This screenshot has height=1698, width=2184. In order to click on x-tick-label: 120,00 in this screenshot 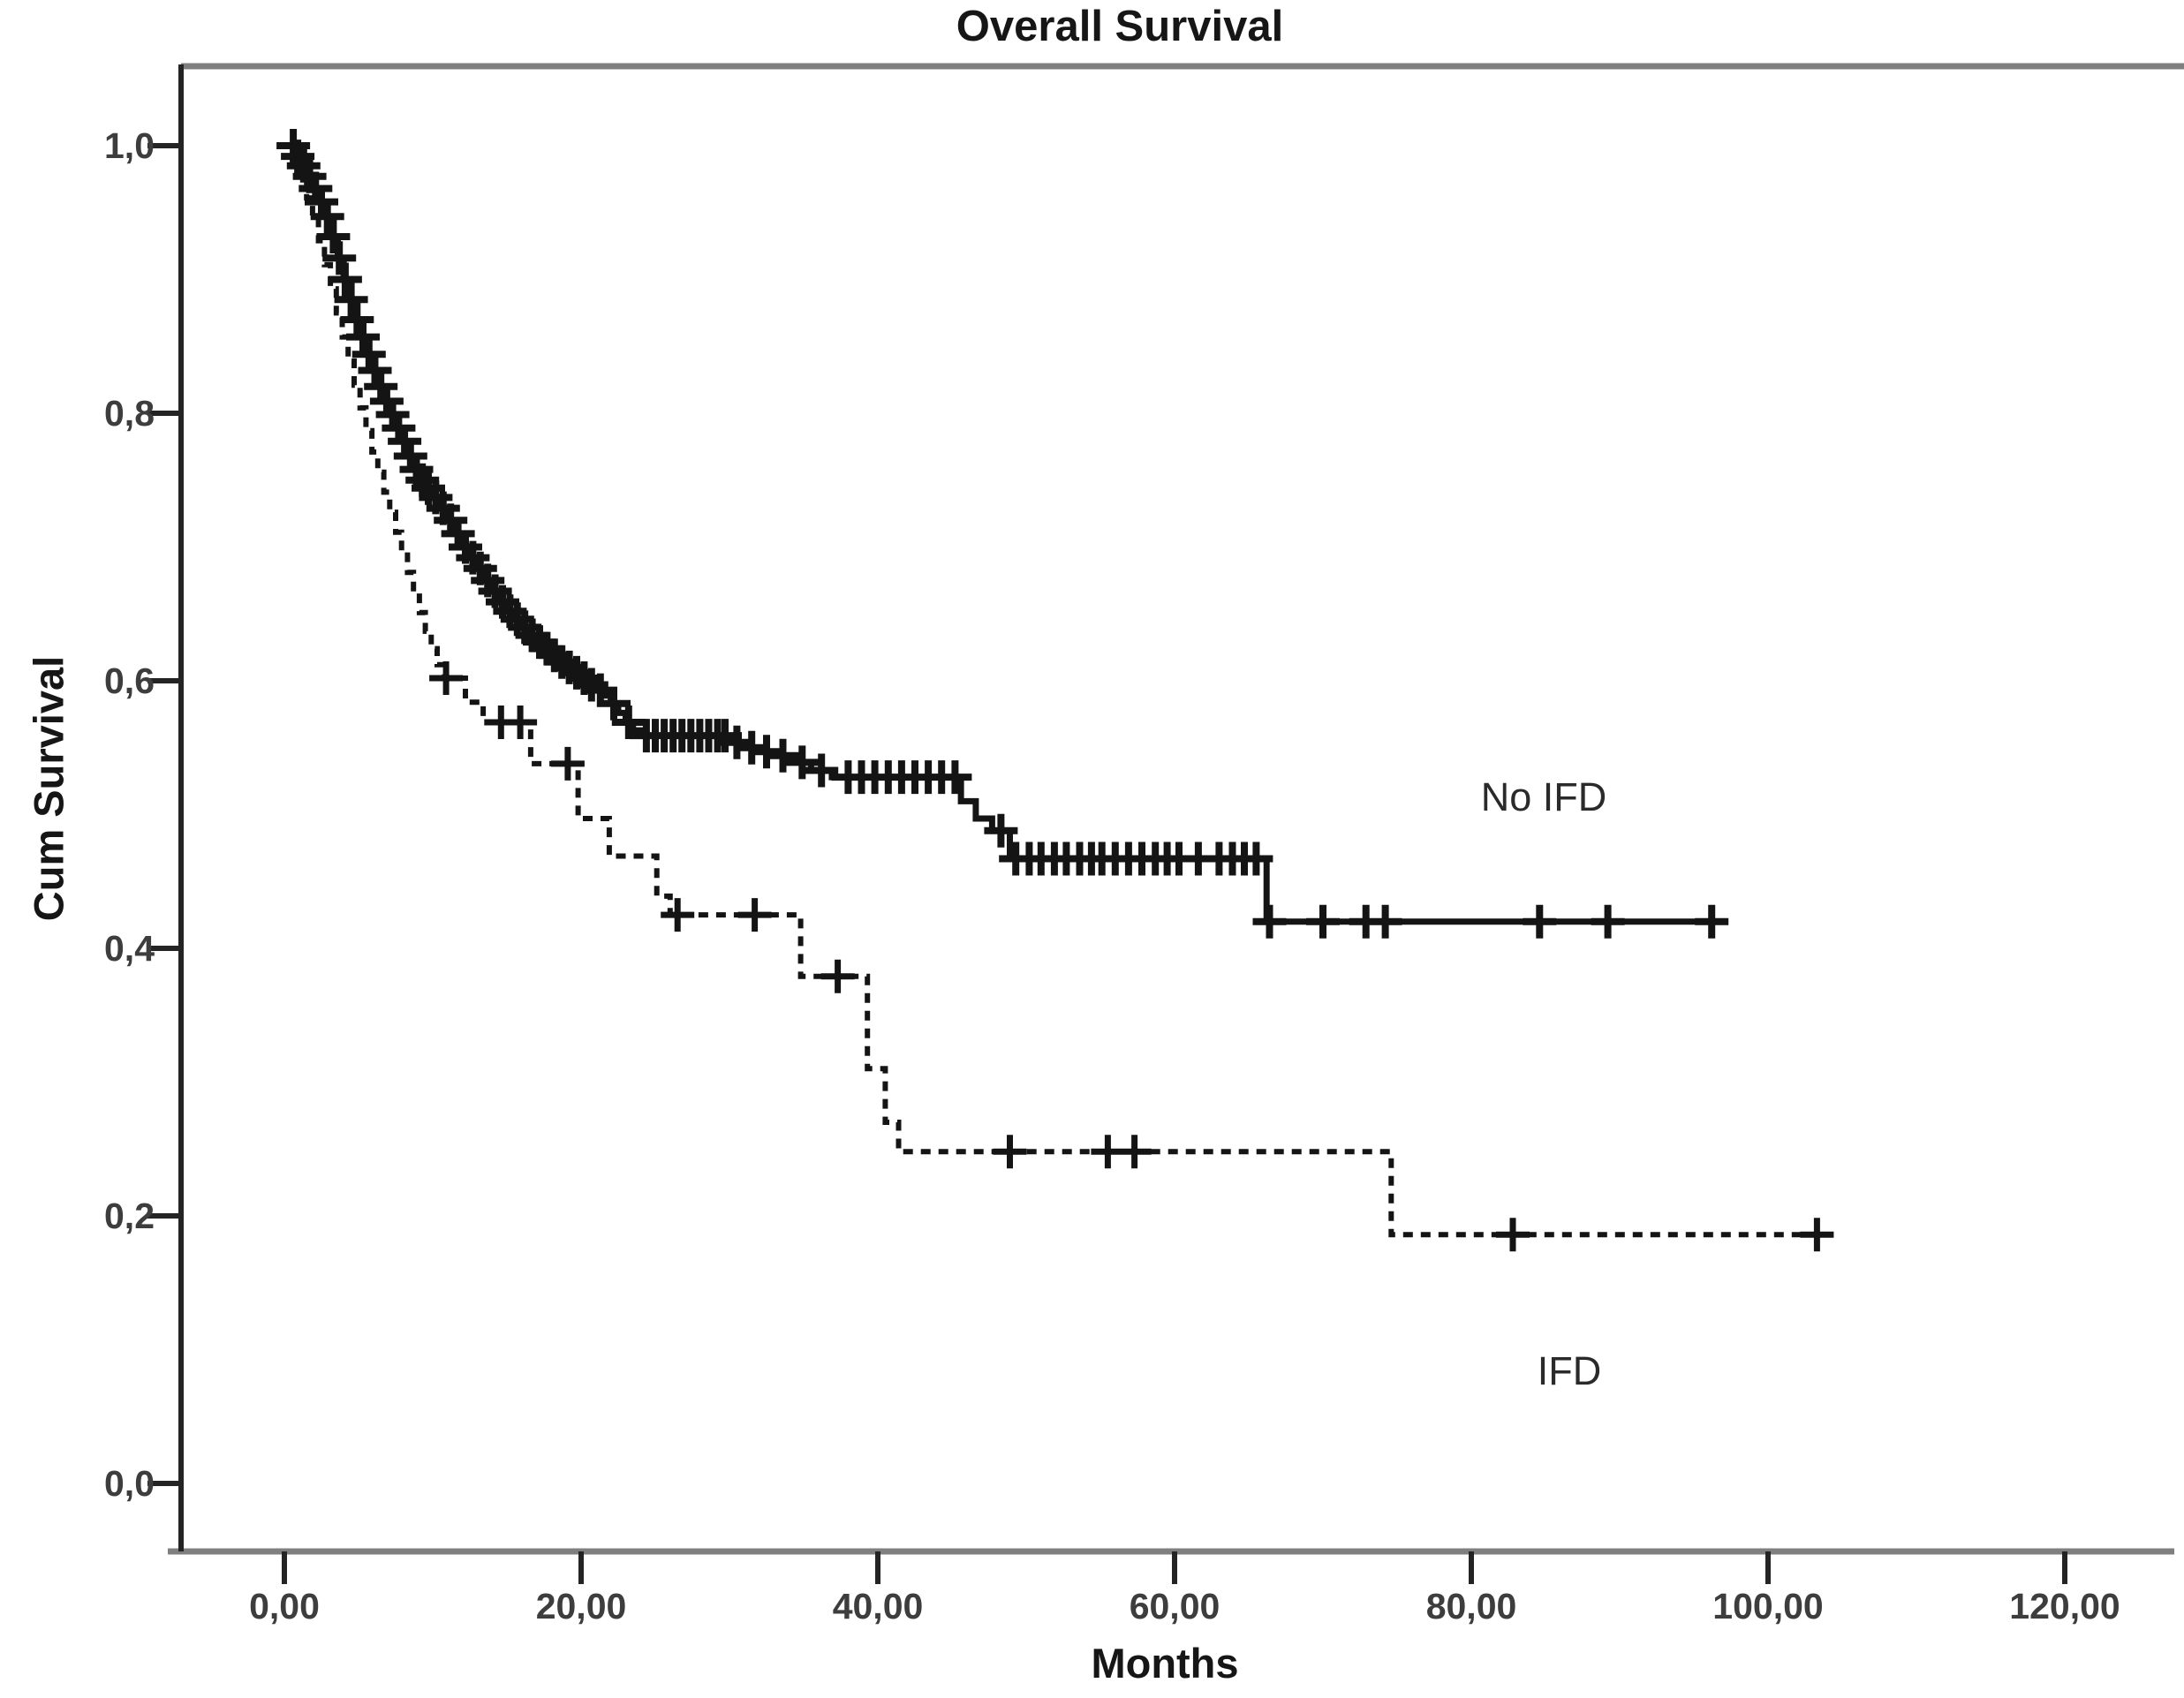, I will do `click(2064, 1606)`.